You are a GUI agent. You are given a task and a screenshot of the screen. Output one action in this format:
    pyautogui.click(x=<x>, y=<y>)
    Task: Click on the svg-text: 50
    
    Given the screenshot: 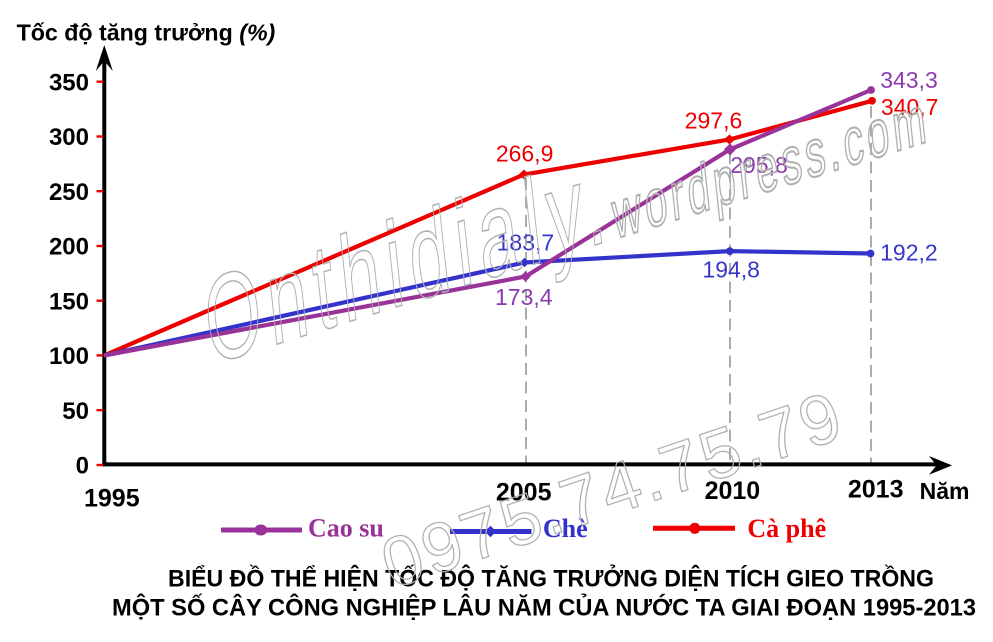 What is the action you would take?
    pyautogui.click(x=75, y=411)
    